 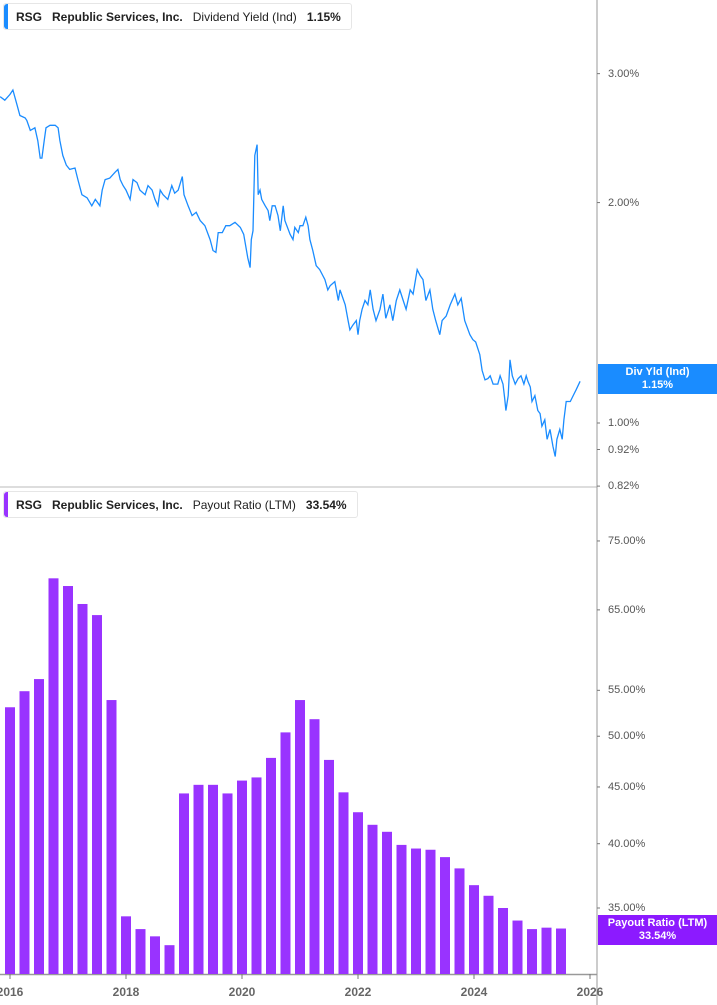 I want to click on flag-value: 33.54%, so click(x=657, y=936).